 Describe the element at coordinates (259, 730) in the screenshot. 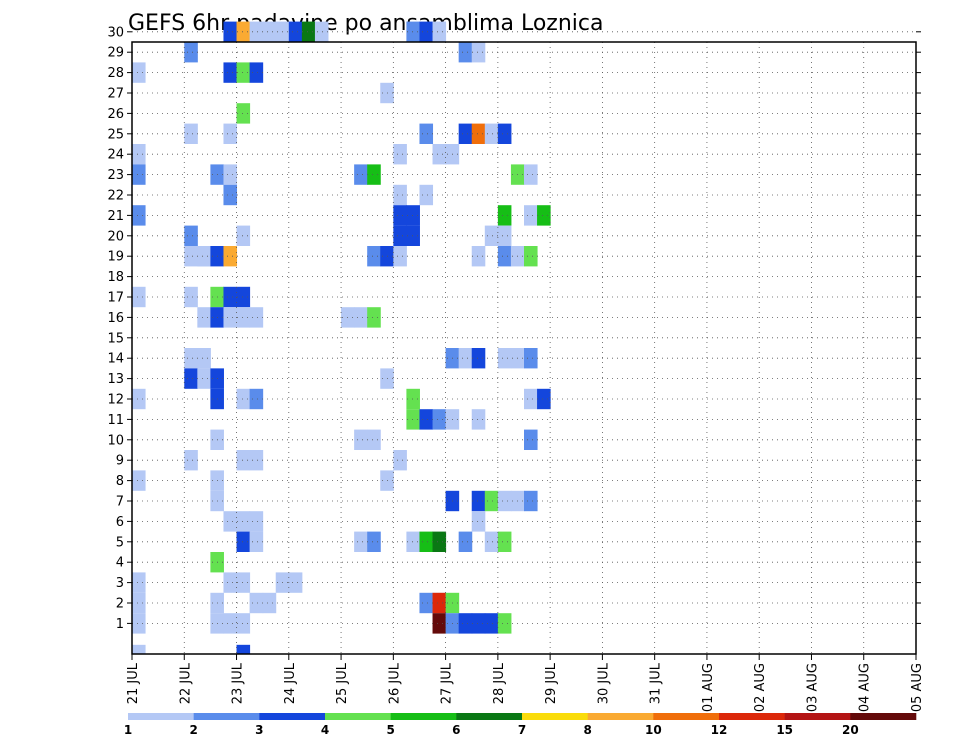

I see `legend-threshold-label: 3` at that location.